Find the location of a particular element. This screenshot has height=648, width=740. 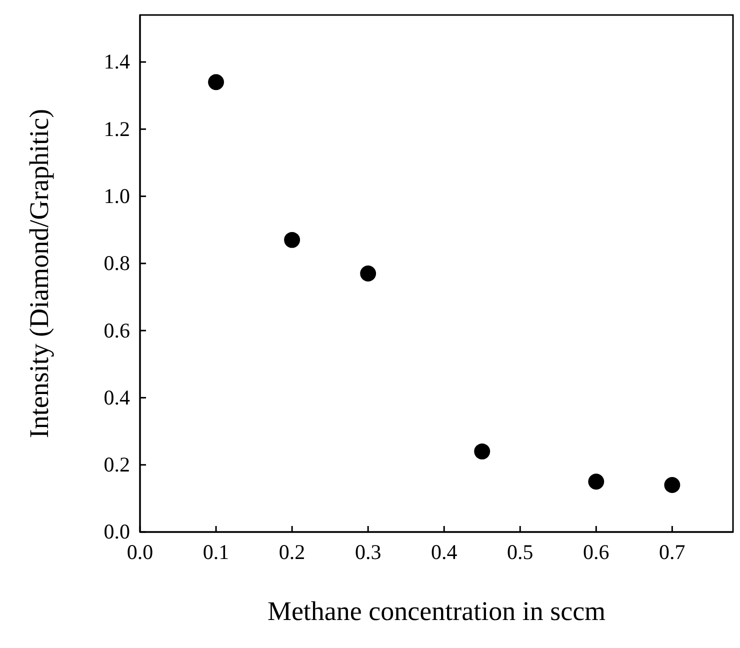

x-axis-title: Methane concentration in sccm is located at coordinates (436, 611).